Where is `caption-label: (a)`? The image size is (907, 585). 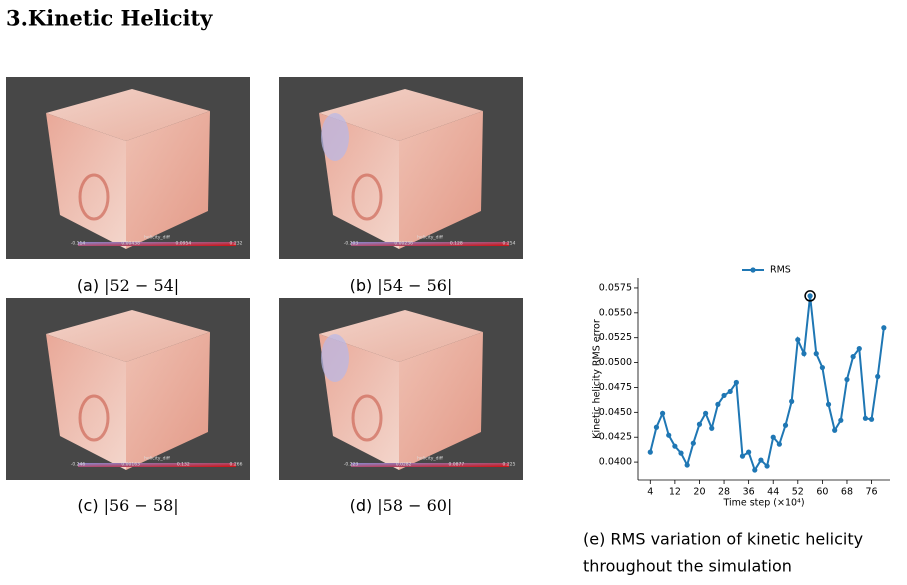
caption-label: (a) is located at coordinates (88, 285).